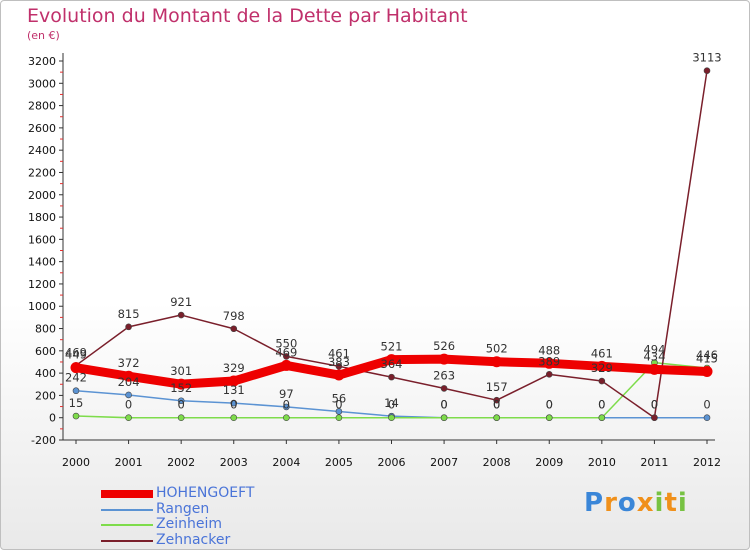 Image resolution: width=750 pixels, height=551 pixels. Describe the element at coordinates (42, 239) in the screenshot. I see `y-tick-label: 1600` at that location.